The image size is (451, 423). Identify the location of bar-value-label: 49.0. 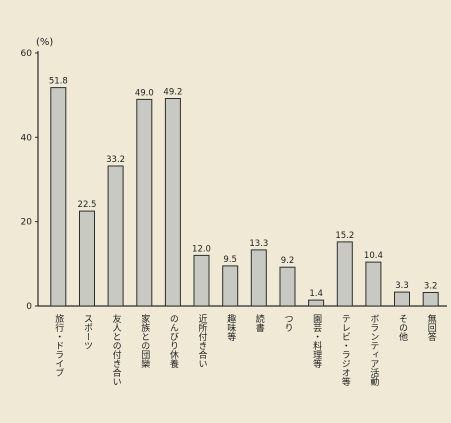
(144, 93).